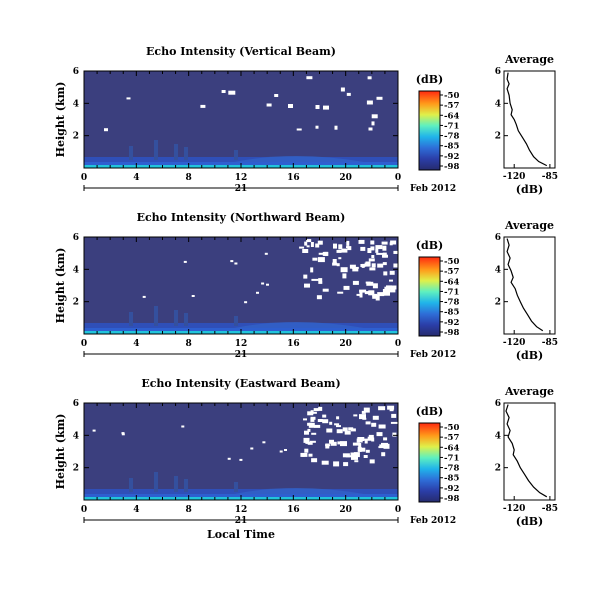  What do you see at coordinates (498, 436) in the screenshot?
I see `avg-y-tick-label: 4` at bounding box center [498, 436].